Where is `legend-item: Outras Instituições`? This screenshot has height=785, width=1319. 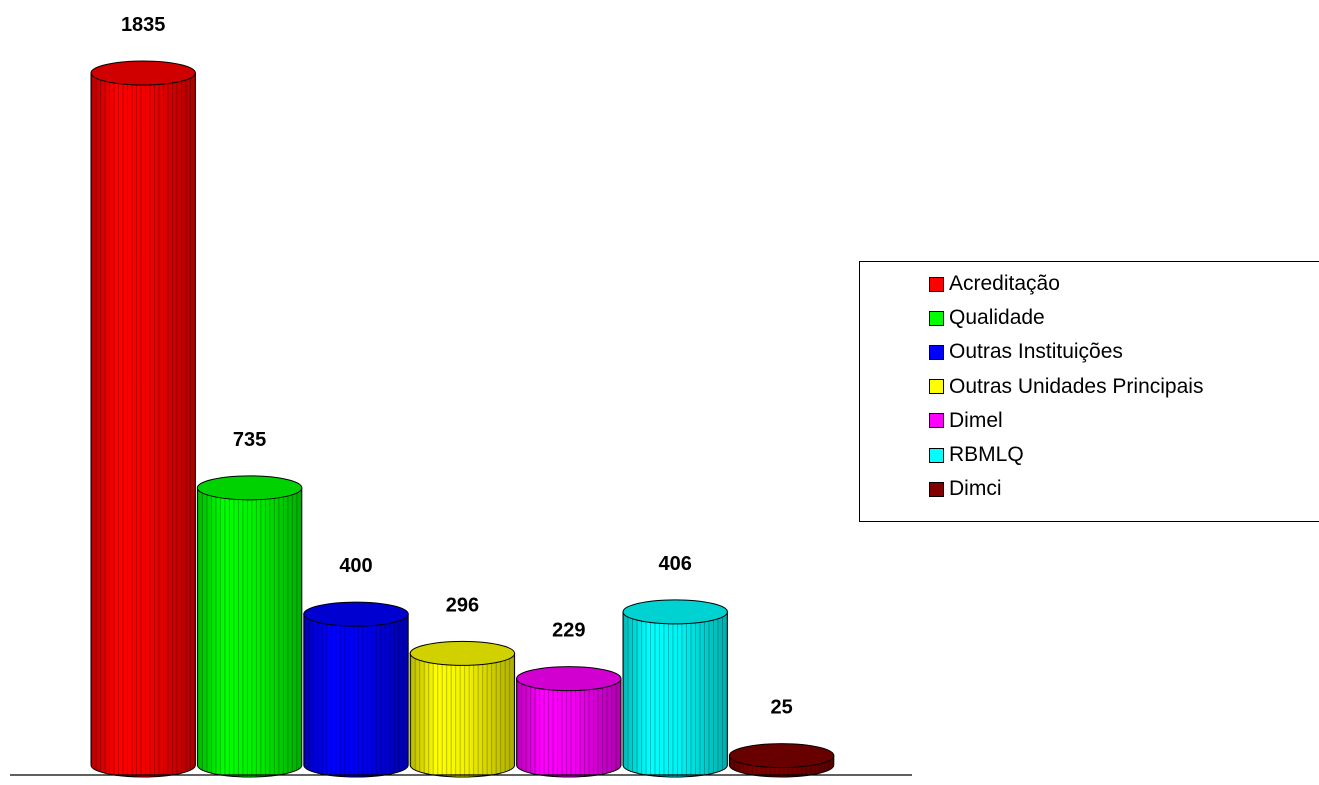
legend-item: Outras Instituições is located at coordinates (1124, 352).